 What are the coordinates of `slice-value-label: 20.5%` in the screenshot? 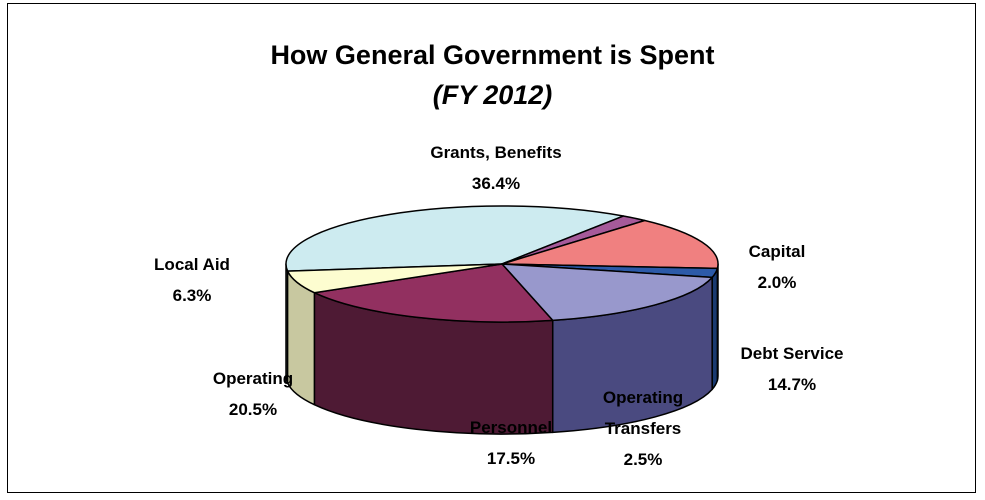 It's located at (253, 409).